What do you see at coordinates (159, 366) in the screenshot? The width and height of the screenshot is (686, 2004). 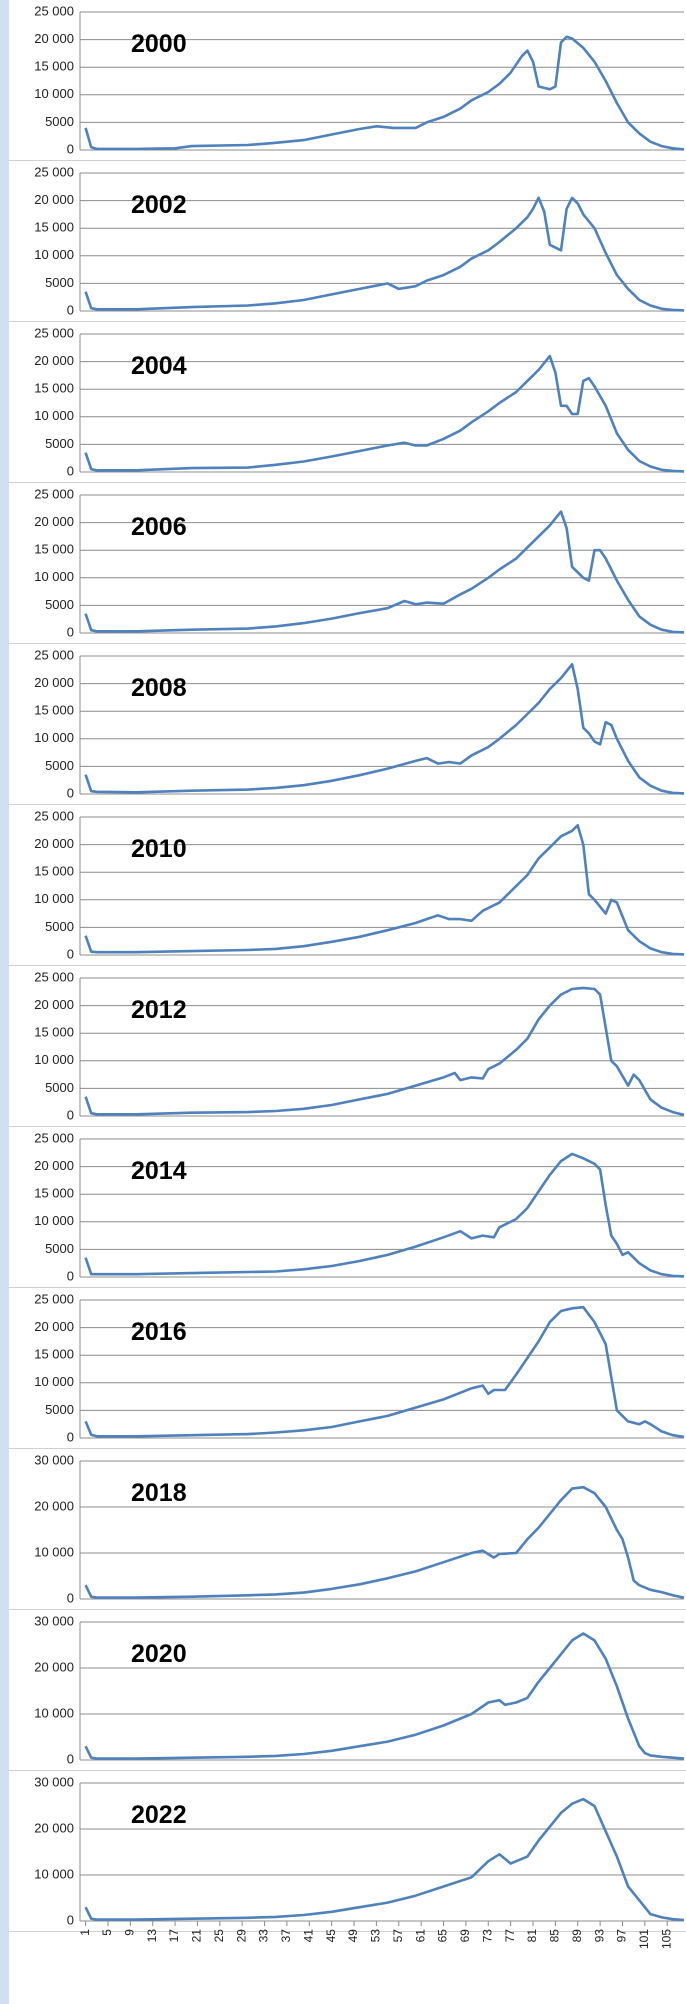 I see `panel-year: 2004` at bounding box center [159, 366].